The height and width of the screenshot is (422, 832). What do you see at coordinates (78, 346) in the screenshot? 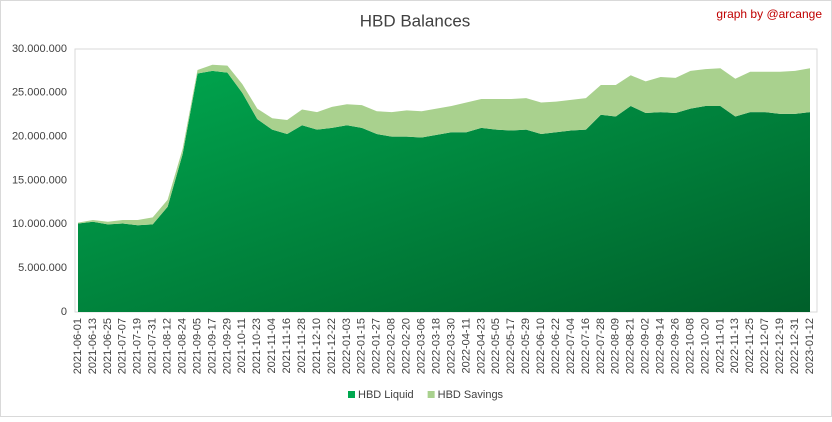
I see `x-tick-label: 2021-06-01` at bounding box center [78, 346].